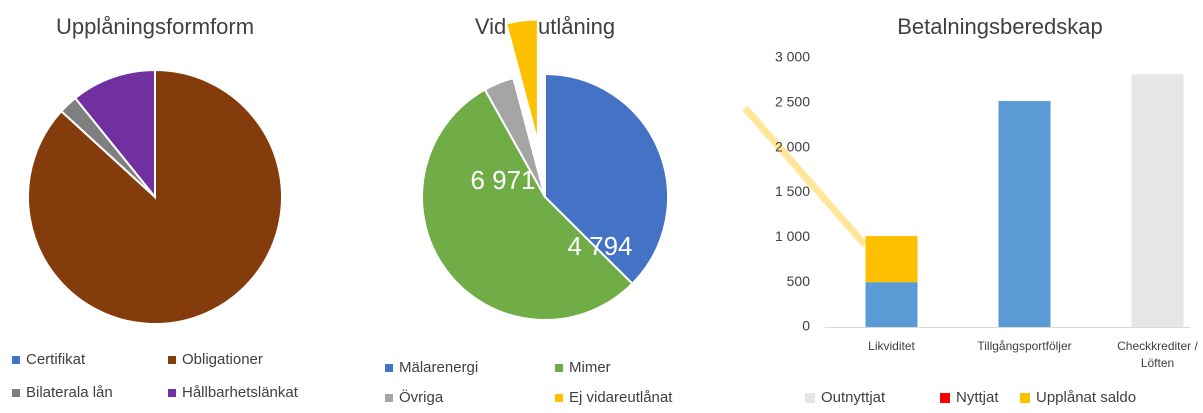 The width and height of the screenshot is (1203, 413). I want to click on legend-label: Mimer, so click(590, 367).